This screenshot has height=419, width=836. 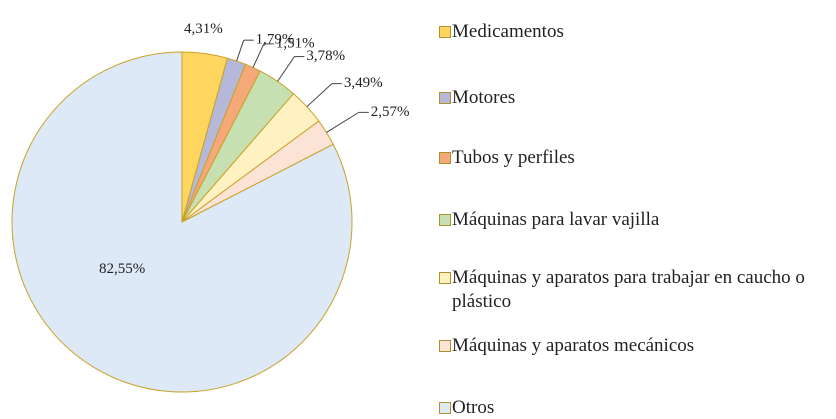 What do you see at coordinates (635, 158) in the screenshot?
I see `legend-item: Tubos y perfiles` at bounding box center [635, 158].